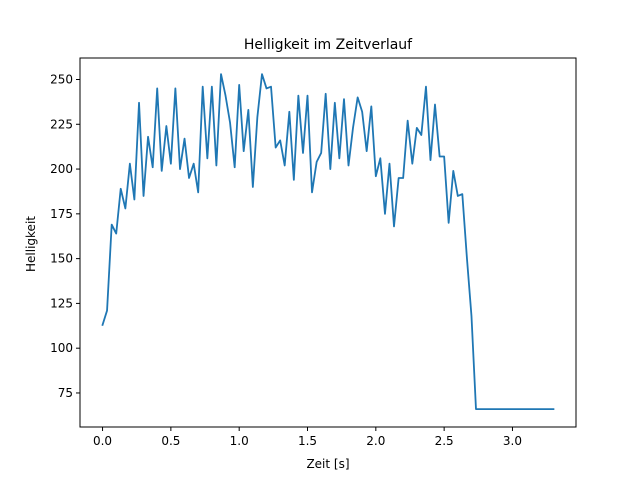 The image size is (640, 484). Describe the element at coordinates (65, 393) in the screenshot. I see `y-tick-label: 75` at that location.